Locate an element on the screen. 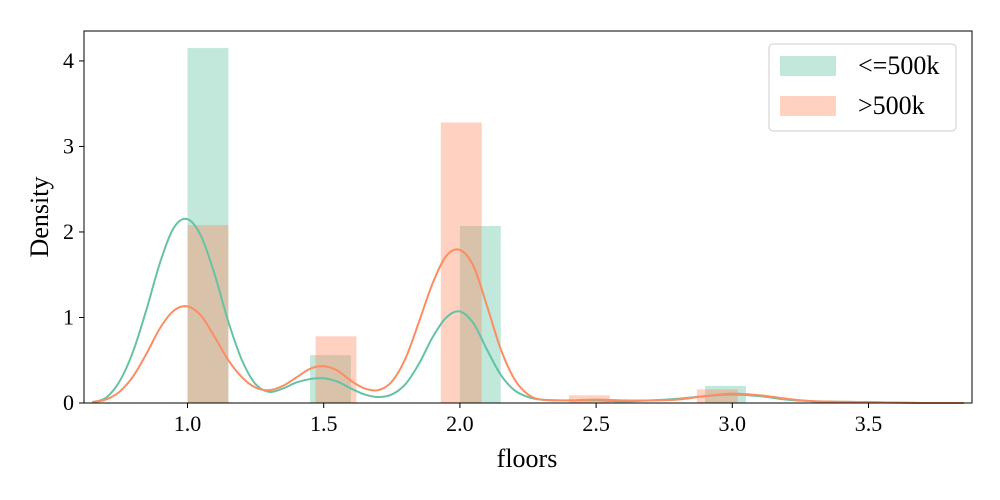 The image size is (1000, 500). y-tick-label: 2 is located at coordinates (68, 231).